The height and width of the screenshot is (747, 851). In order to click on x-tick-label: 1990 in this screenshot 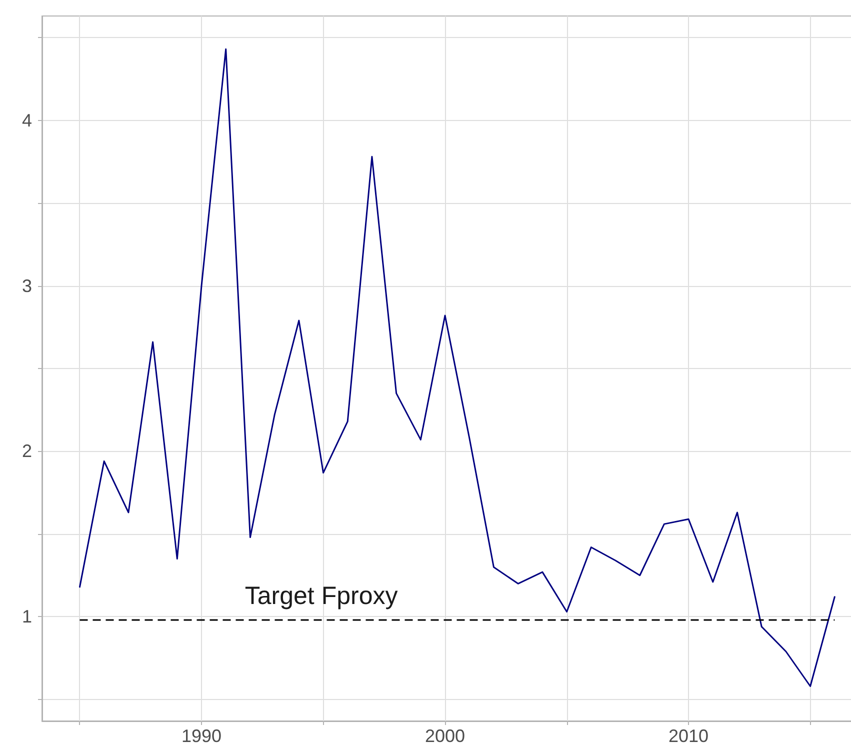, I will do `click(201, 736)`.